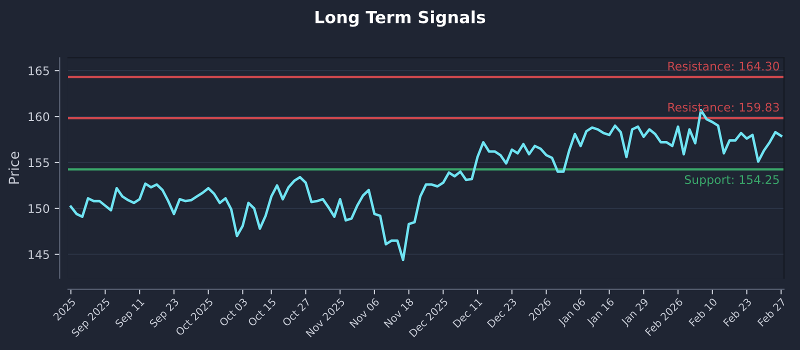 The image size is (800, 350). I want to click on ref-line-label: Support: 154.25, so click(731, 180).